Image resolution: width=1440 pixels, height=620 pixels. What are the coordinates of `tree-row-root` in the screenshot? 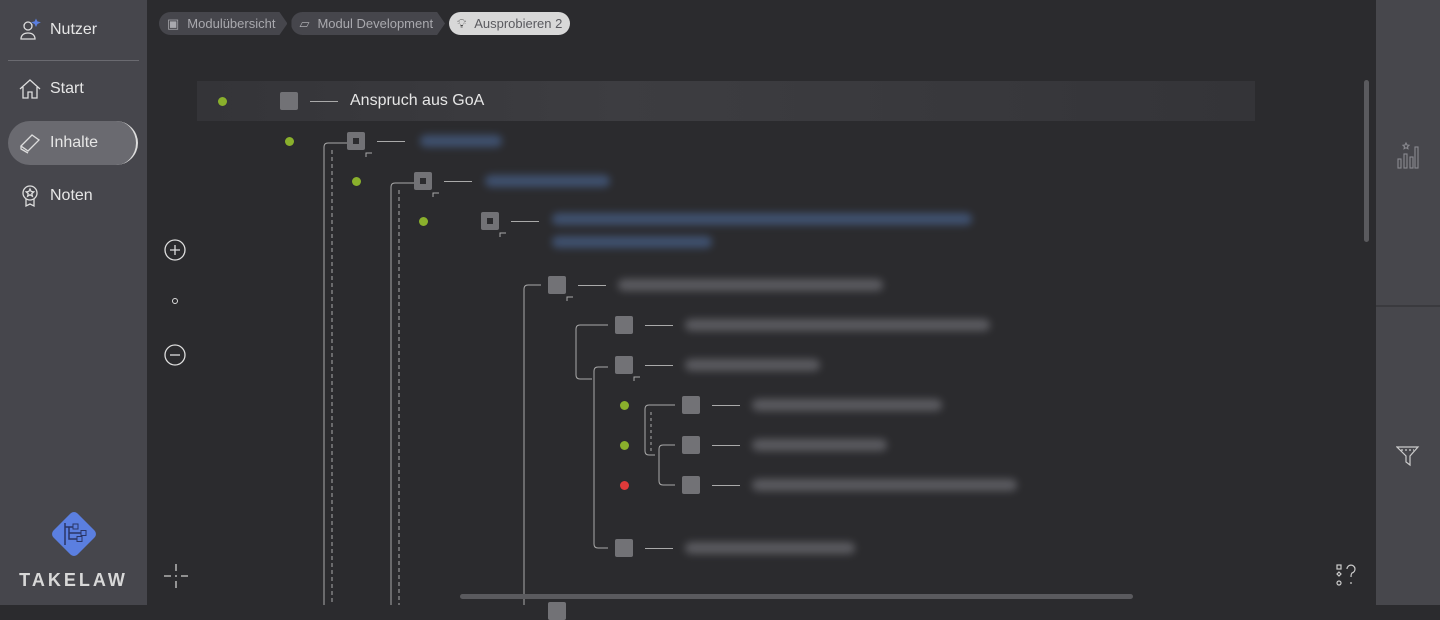 It's located at (726, 101).